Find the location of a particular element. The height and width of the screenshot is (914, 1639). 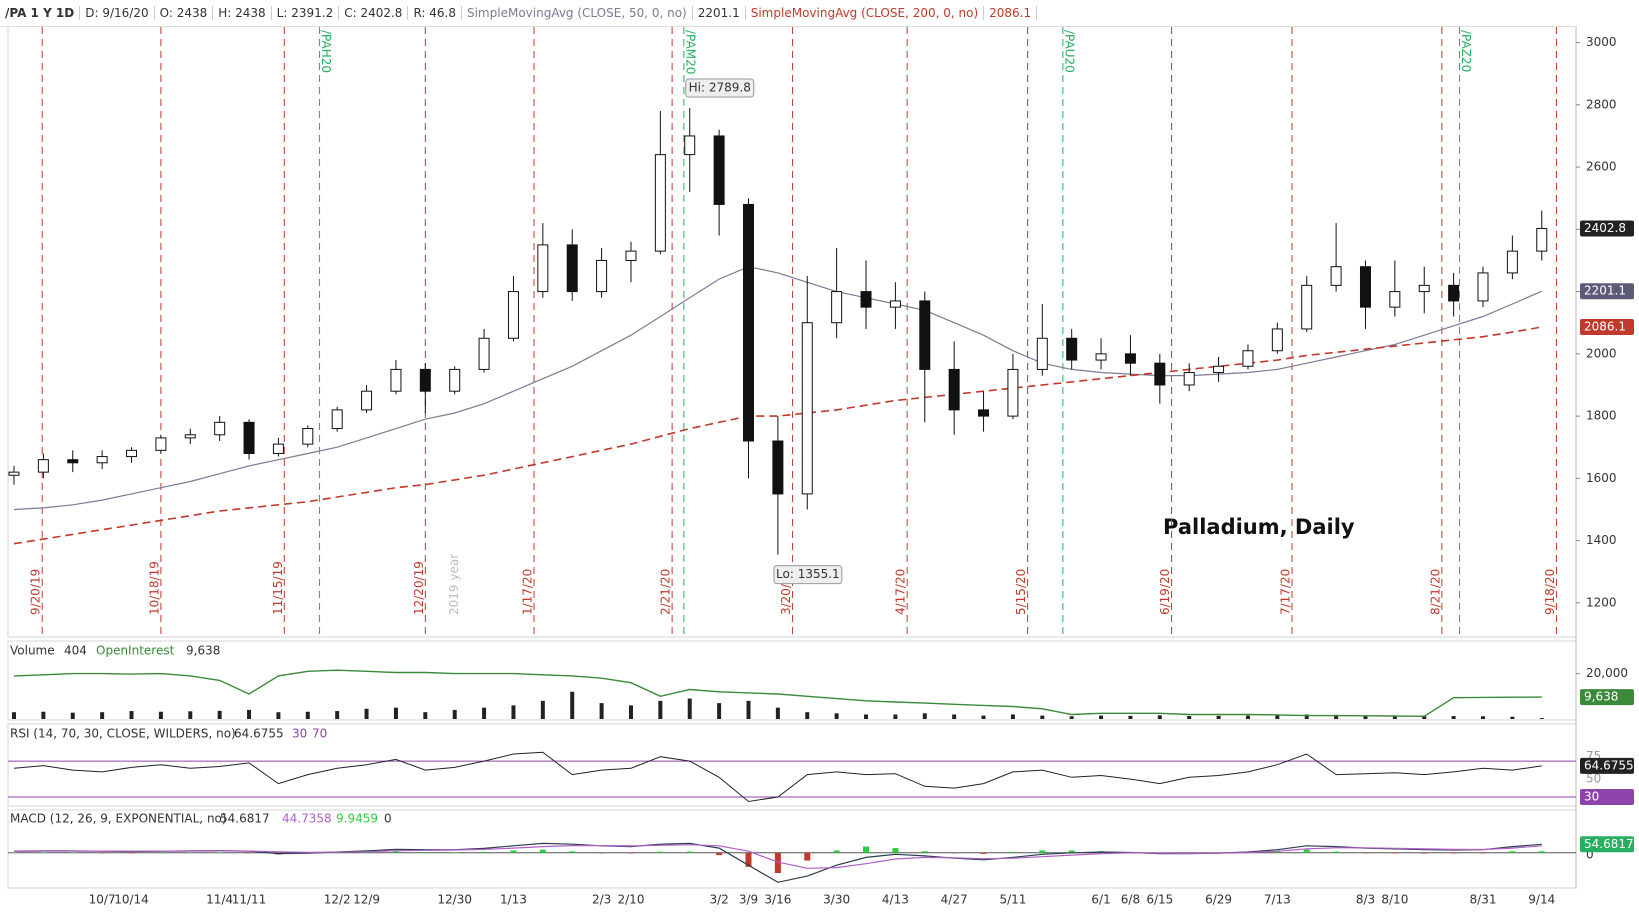

expiry-label: 2/21/20 is located at coordinates (666, 592).